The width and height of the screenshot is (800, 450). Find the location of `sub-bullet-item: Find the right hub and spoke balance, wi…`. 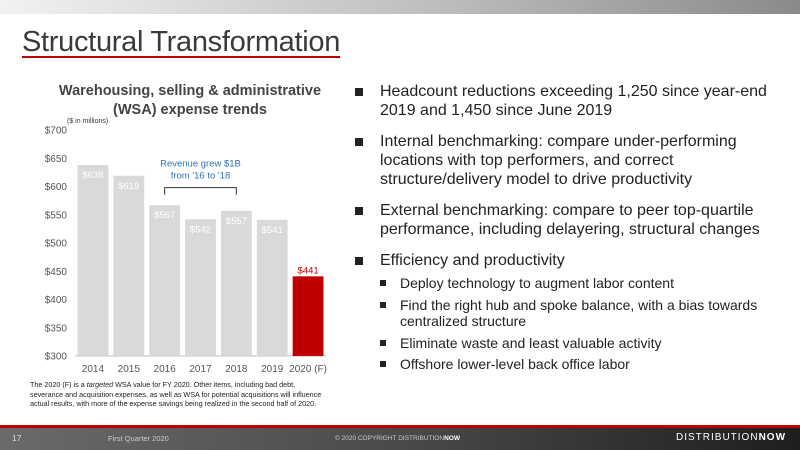

sub-bullet-item: Find the right hub and spoke balance, wi… is located at coordinates (562, 313).